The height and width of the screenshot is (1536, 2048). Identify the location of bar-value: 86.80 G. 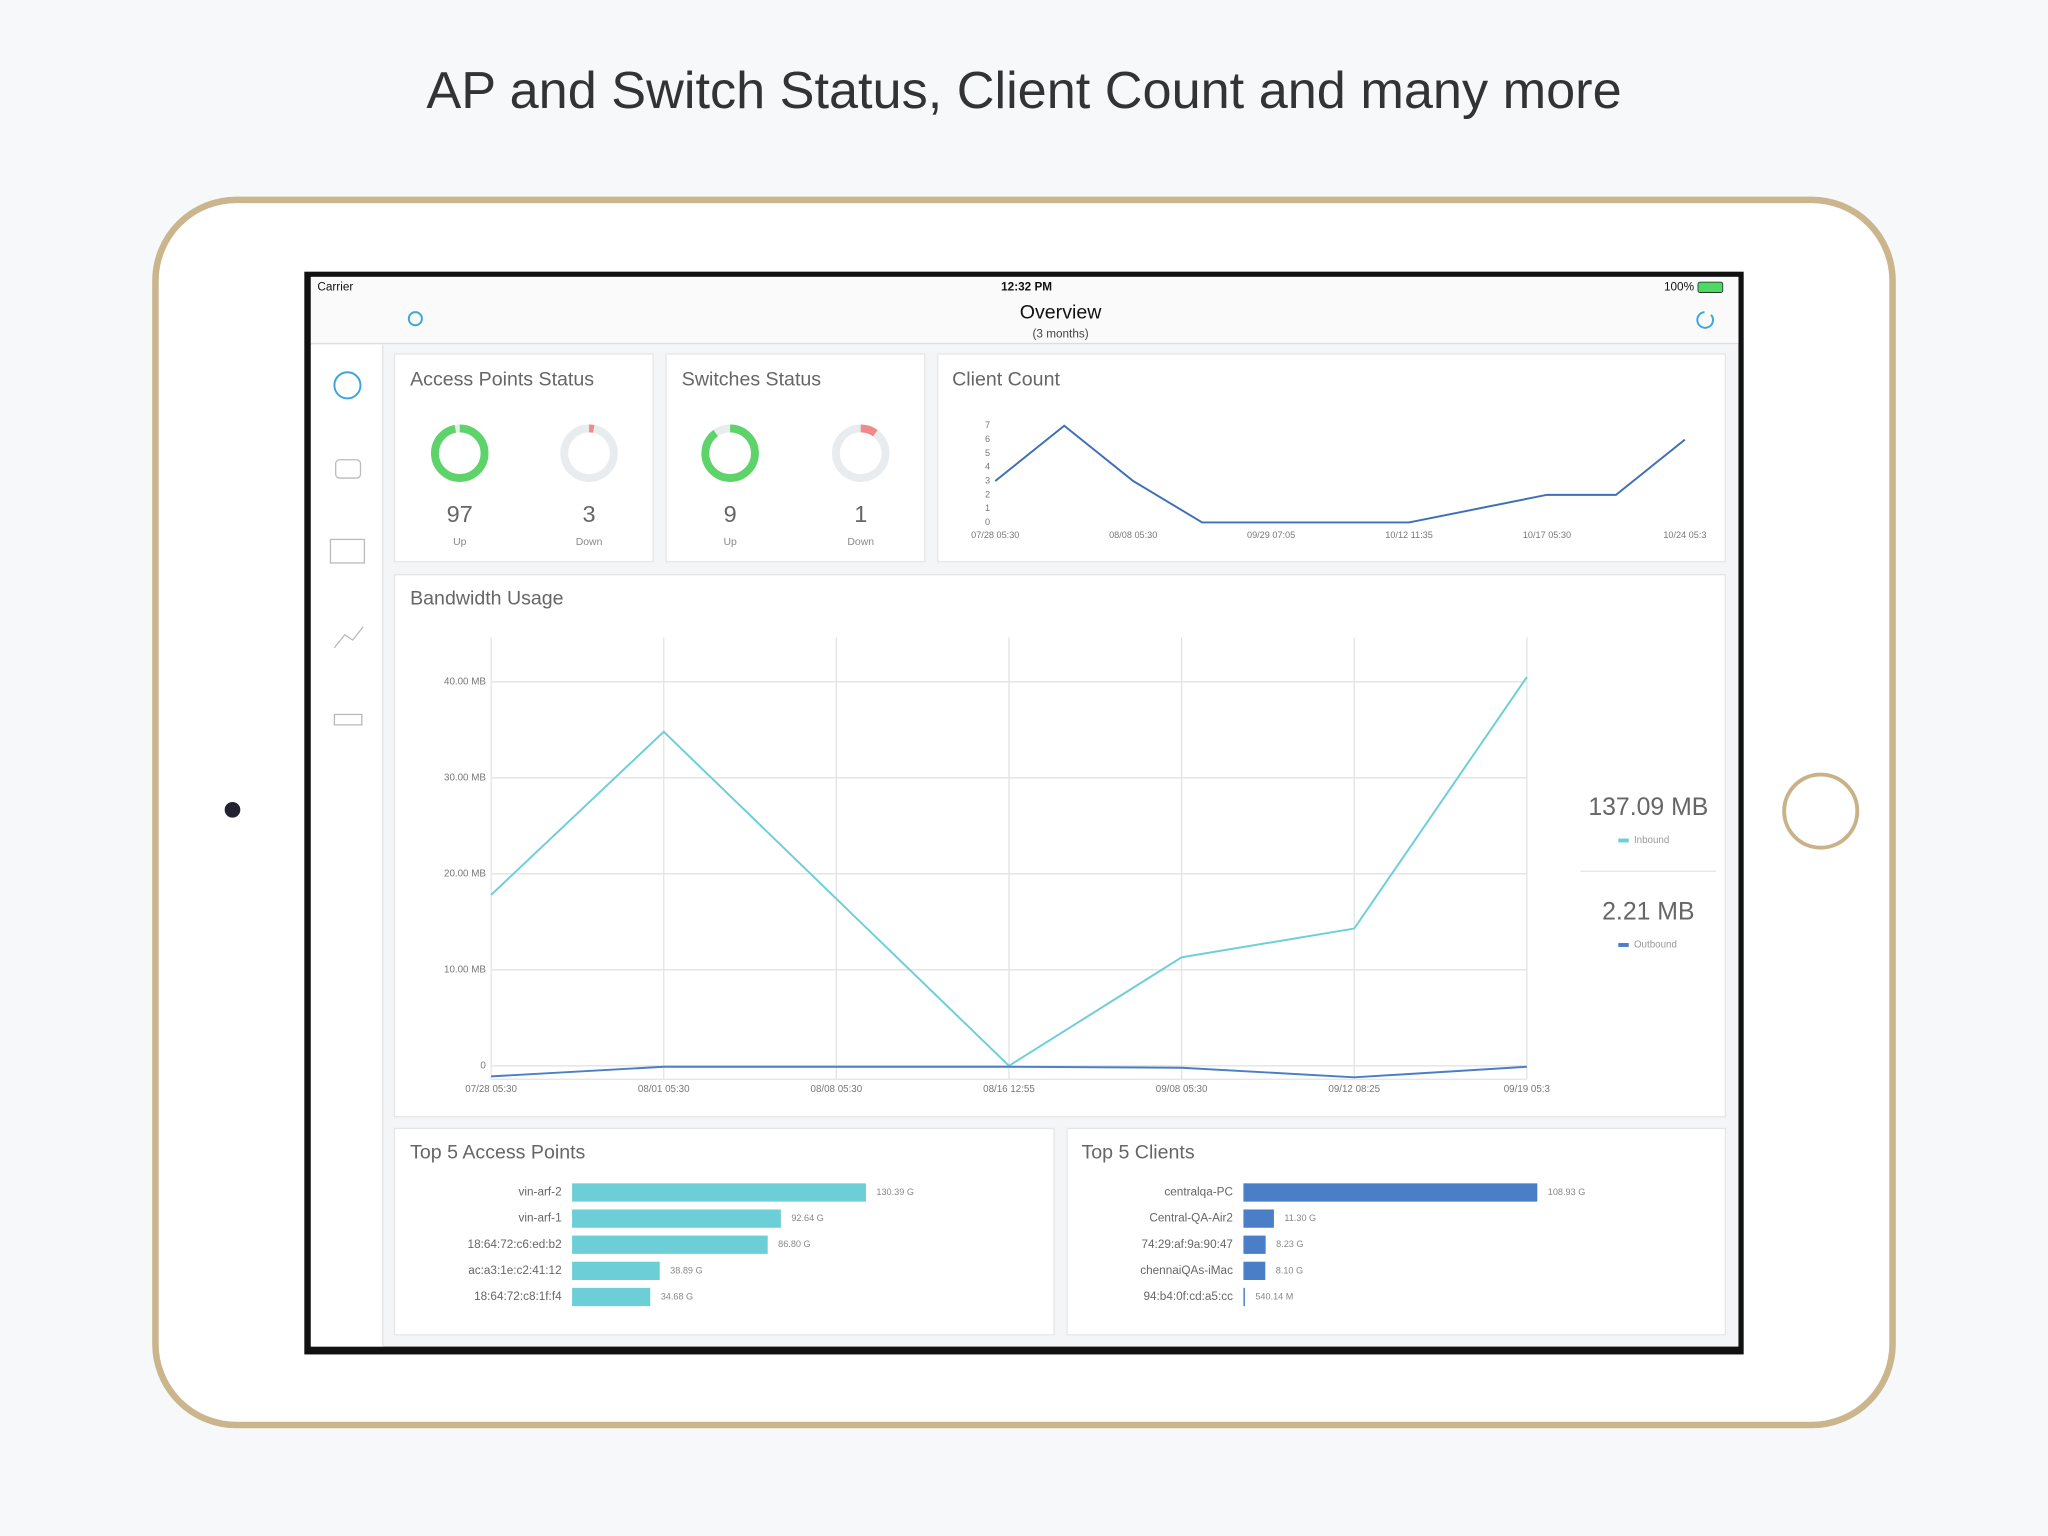
(794, 1244).